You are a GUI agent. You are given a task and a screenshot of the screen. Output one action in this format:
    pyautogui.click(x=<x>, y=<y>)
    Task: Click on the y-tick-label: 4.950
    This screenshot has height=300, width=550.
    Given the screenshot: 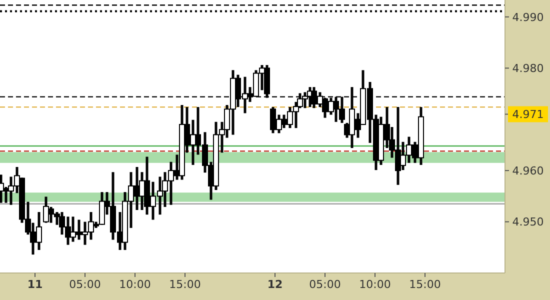 What is the action you would take?
    pyautogui.click(x=528, y=222)
    